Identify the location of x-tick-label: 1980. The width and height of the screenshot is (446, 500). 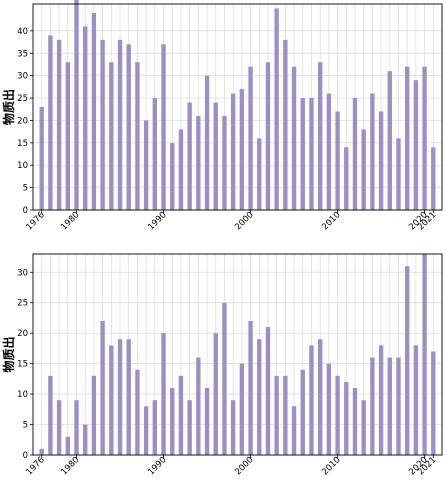
(70, 466).